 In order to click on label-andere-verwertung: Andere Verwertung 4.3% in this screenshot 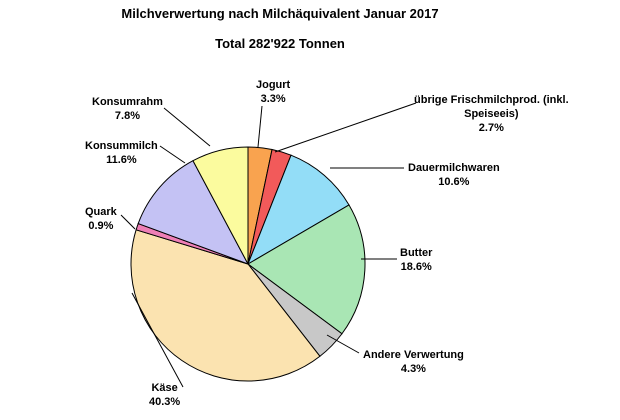, I will do `click(413, 362)`.